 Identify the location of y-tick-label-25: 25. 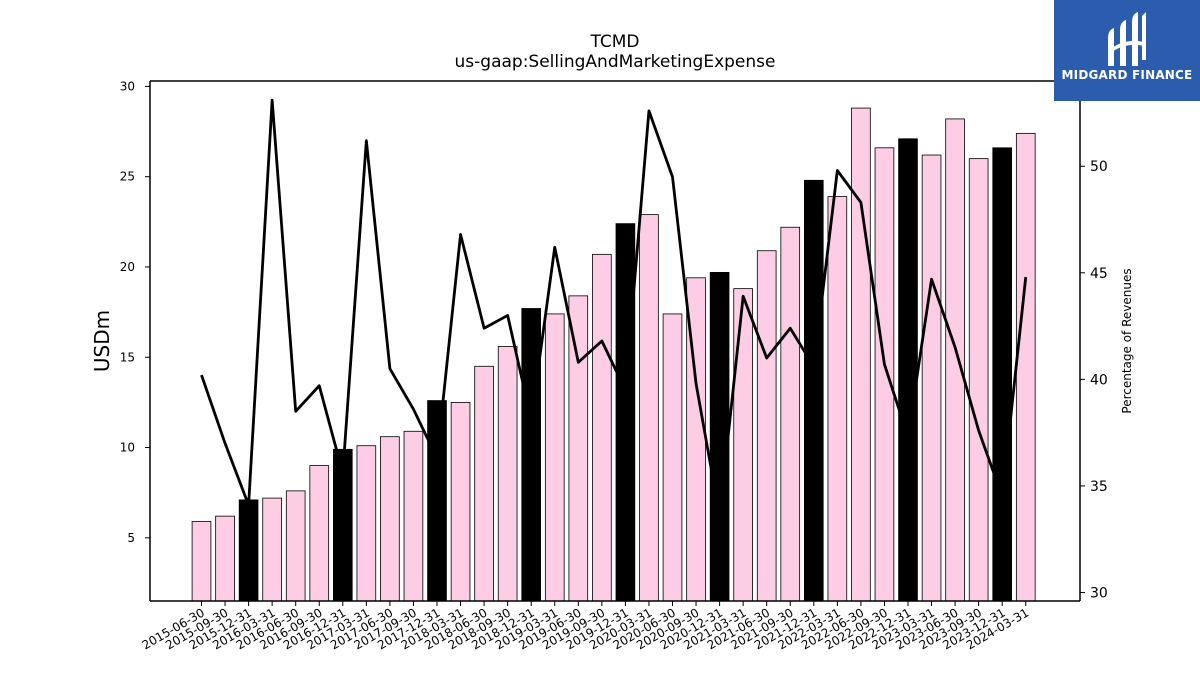
(127, 177).